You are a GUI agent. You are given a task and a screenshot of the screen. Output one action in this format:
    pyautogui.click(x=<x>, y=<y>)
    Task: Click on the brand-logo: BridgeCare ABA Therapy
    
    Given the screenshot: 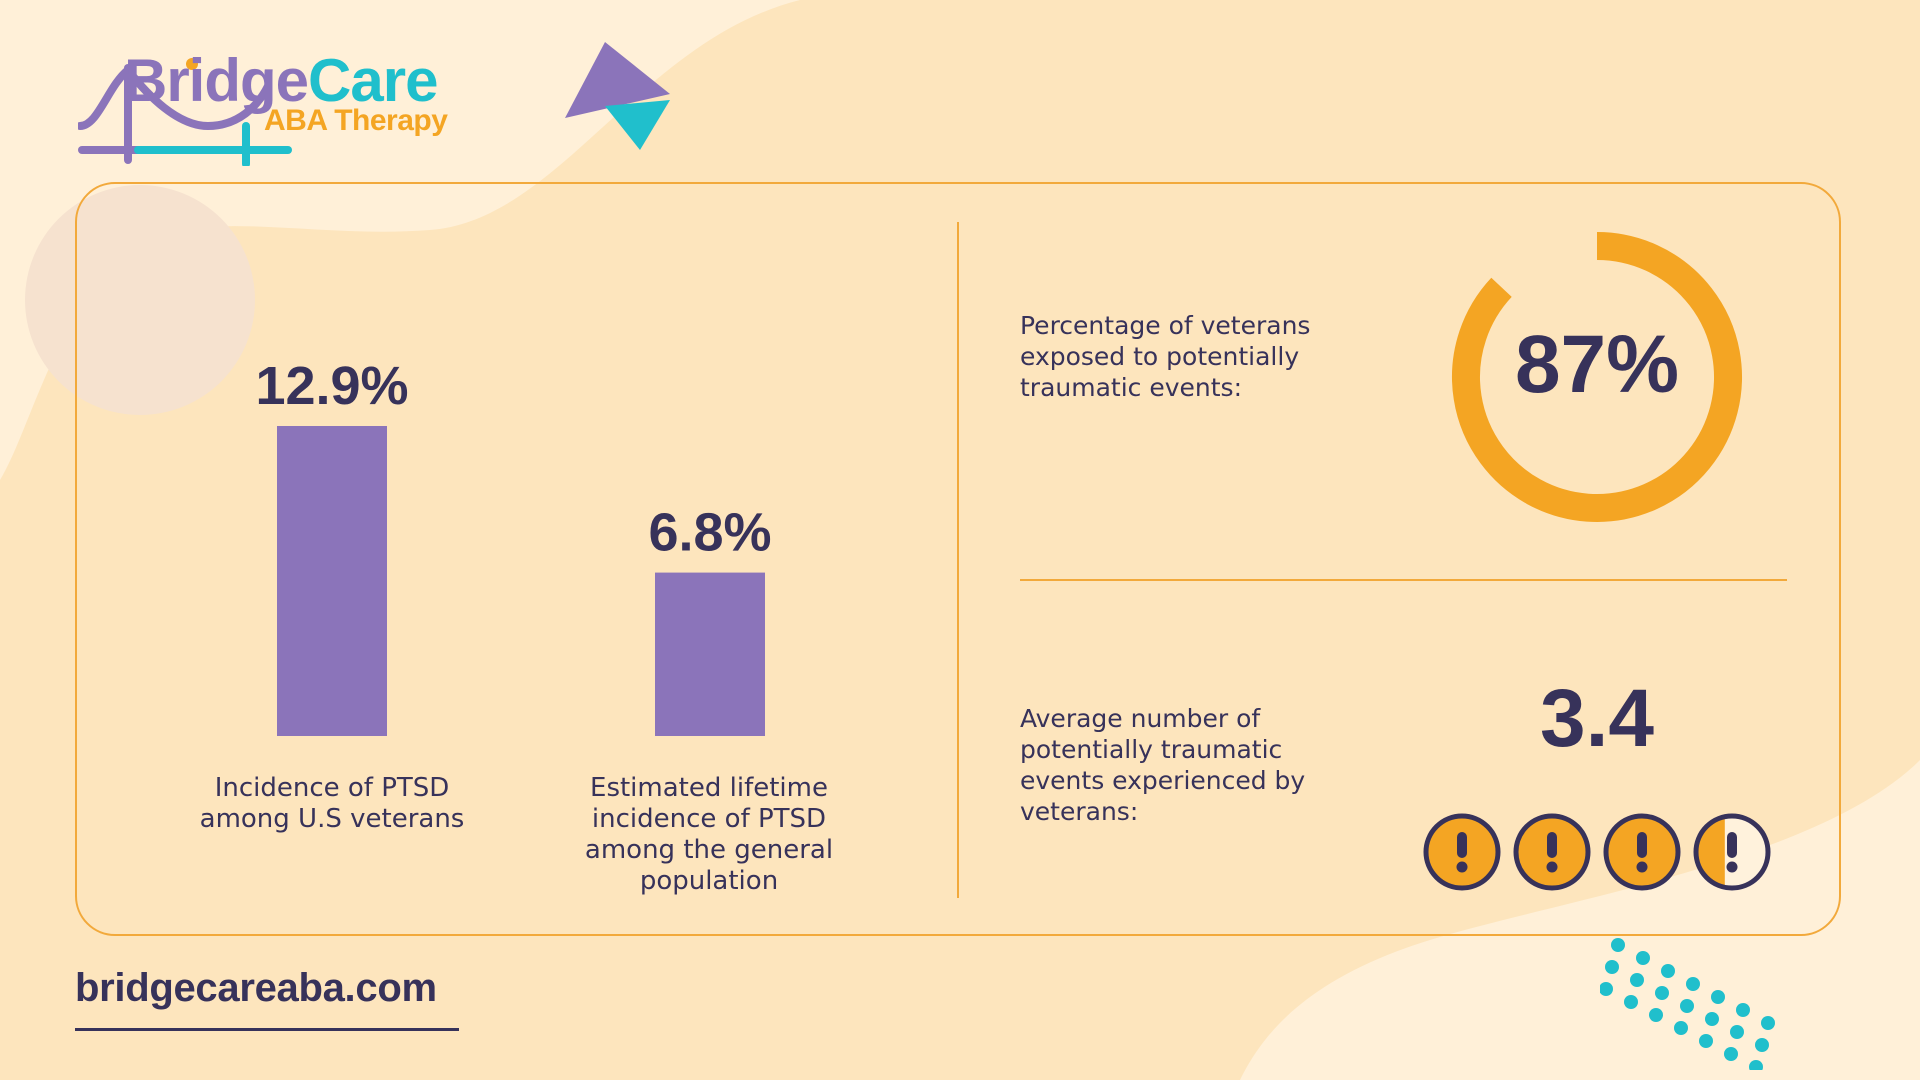 What is the action you would take?
    pyautogui.click(x=278, y=106)
    